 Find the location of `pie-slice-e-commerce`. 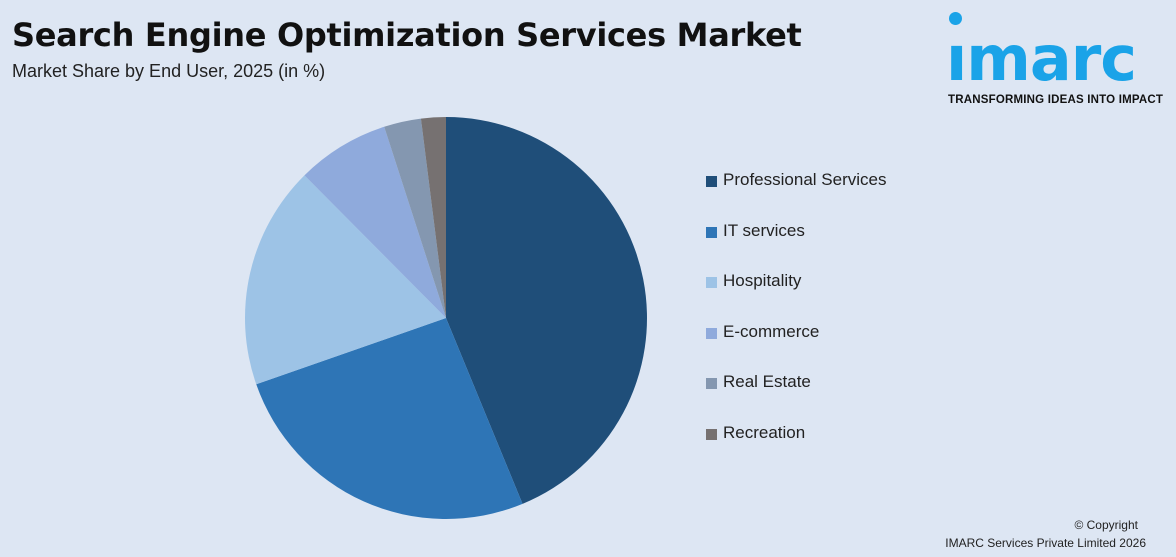

pie-slice-e-commerce is located at coordinates (375, 222).